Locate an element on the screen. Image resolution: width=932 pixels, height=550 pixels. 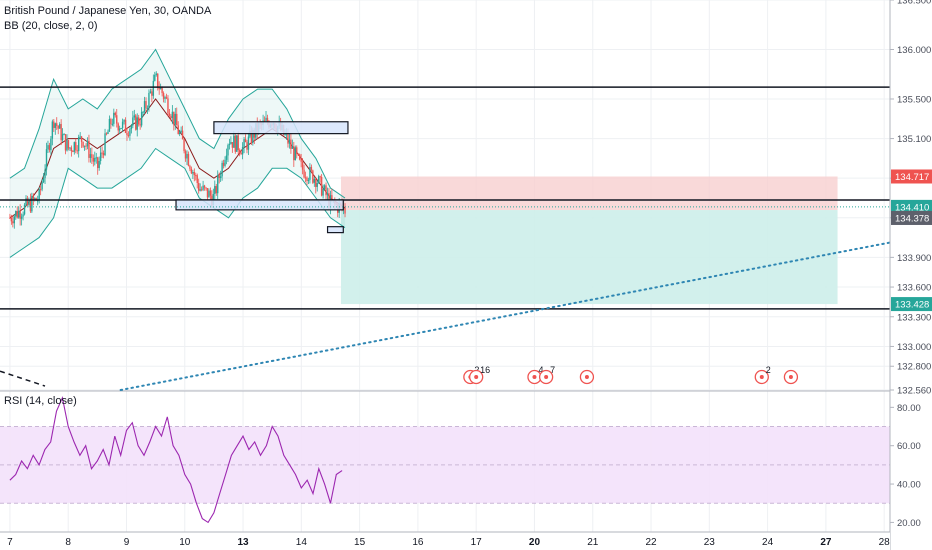
economic-events: 216472 is located at coordinates (631, 375).